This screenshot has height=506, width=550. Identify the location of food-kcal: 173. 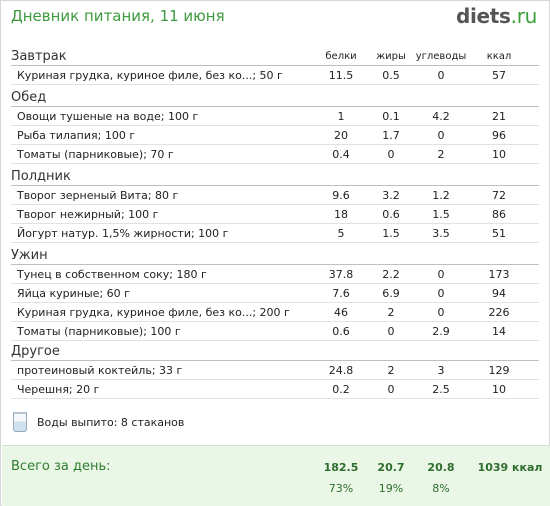
(499, 274).